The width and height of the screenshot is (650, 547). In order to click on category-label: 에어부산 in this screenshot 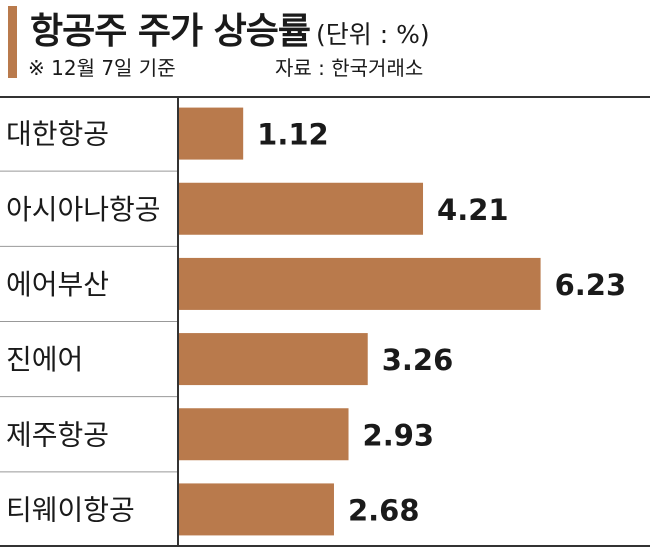, I will do `click(57, 284)`.